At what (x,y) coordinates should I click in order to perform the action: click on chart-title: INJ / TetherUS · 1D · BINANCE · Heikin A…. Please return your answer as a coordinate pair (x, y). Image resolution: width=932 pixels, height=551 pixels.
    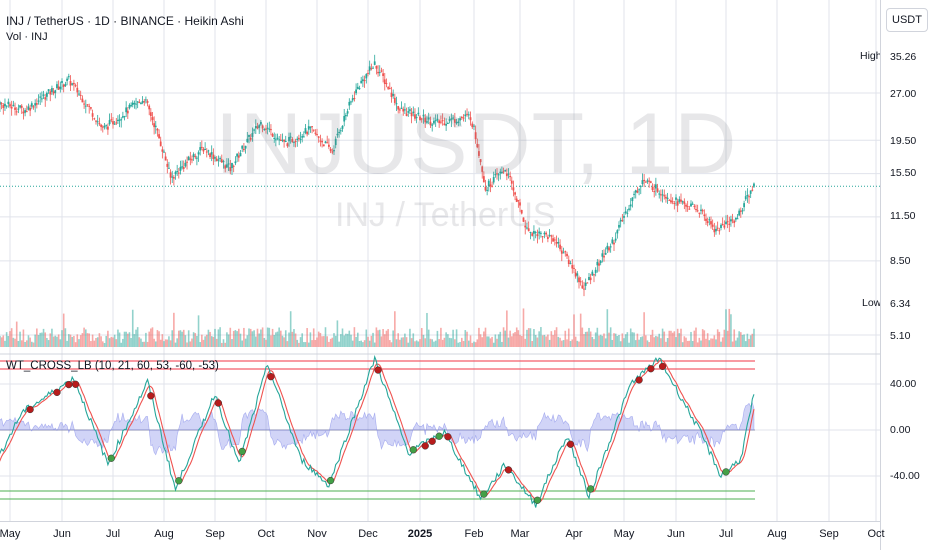
    Looking at the image, I should click on (125, 21).